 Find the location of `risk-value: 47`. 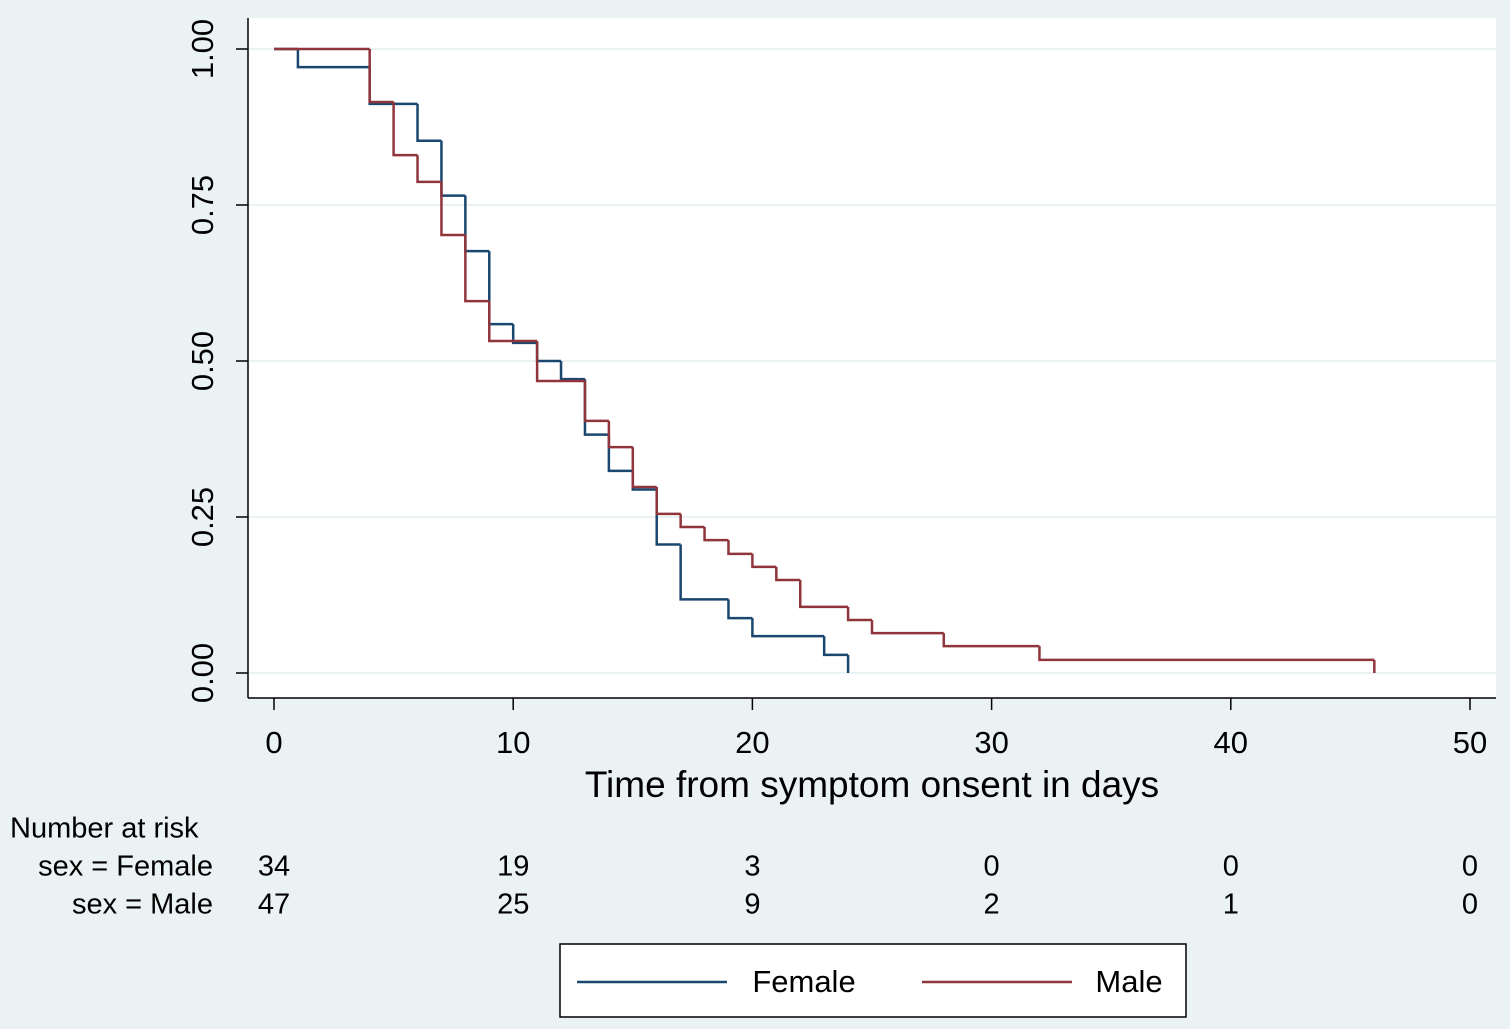

risk-value: 47 is located at coordinates (274, 905).